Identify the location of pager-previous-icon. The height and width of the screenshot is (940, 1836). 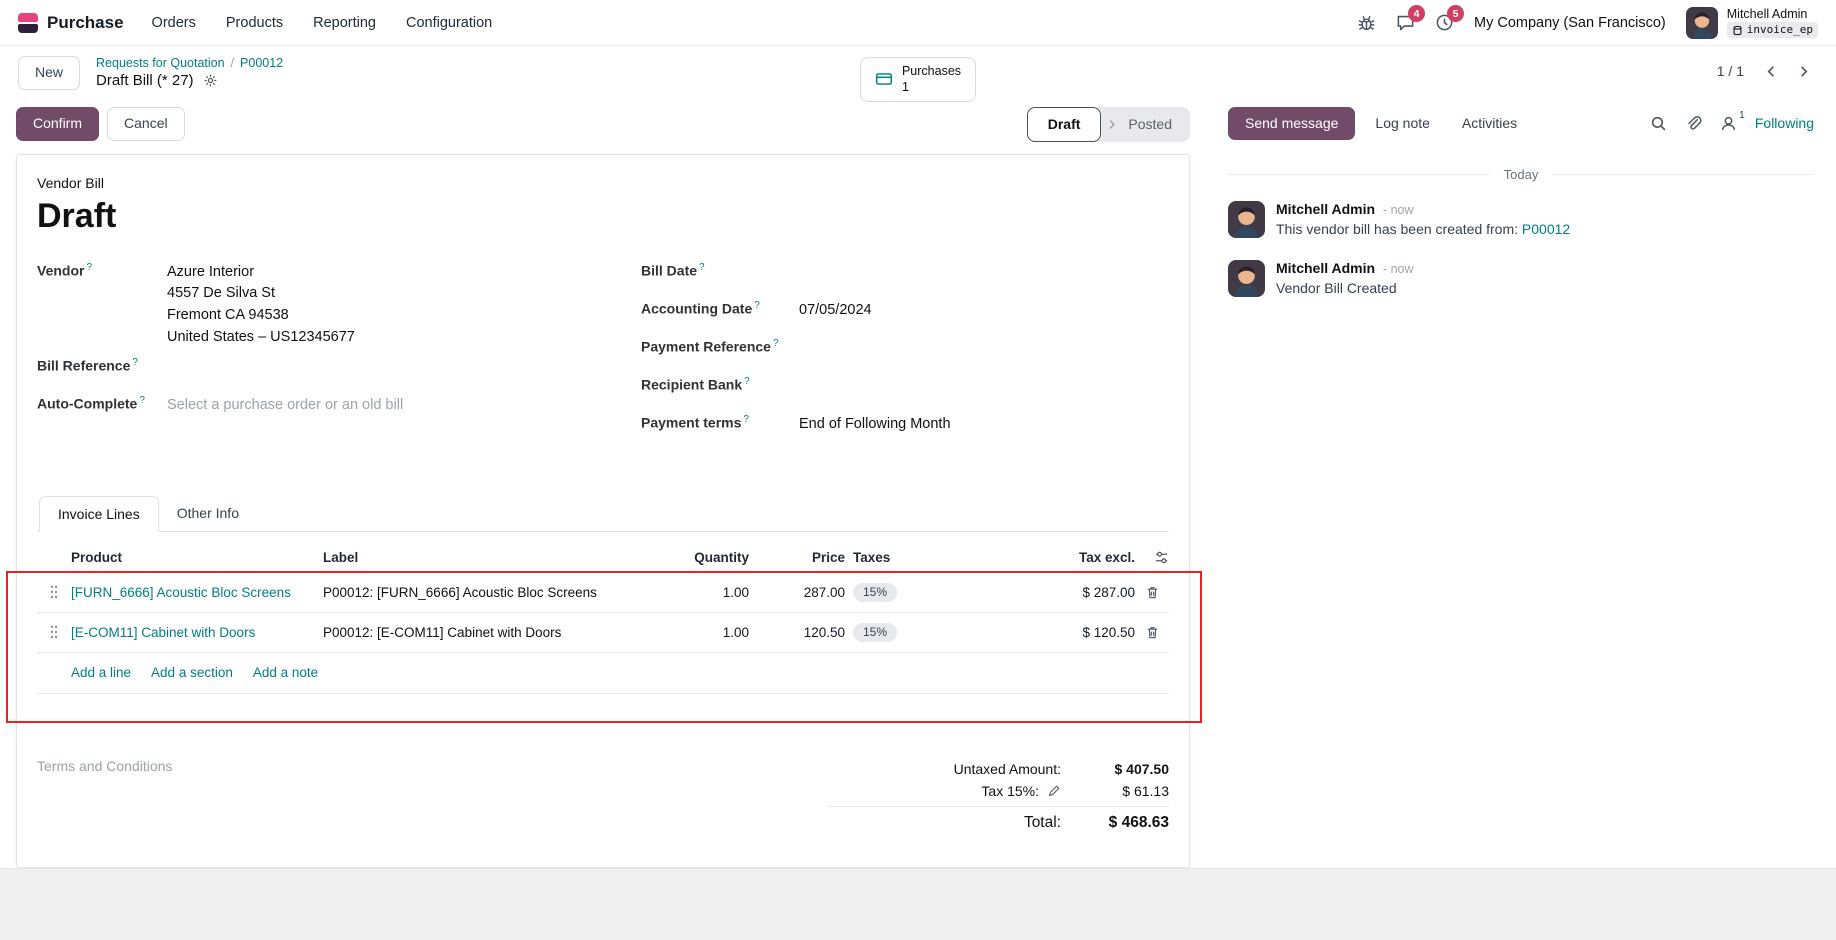
(1771, 71).